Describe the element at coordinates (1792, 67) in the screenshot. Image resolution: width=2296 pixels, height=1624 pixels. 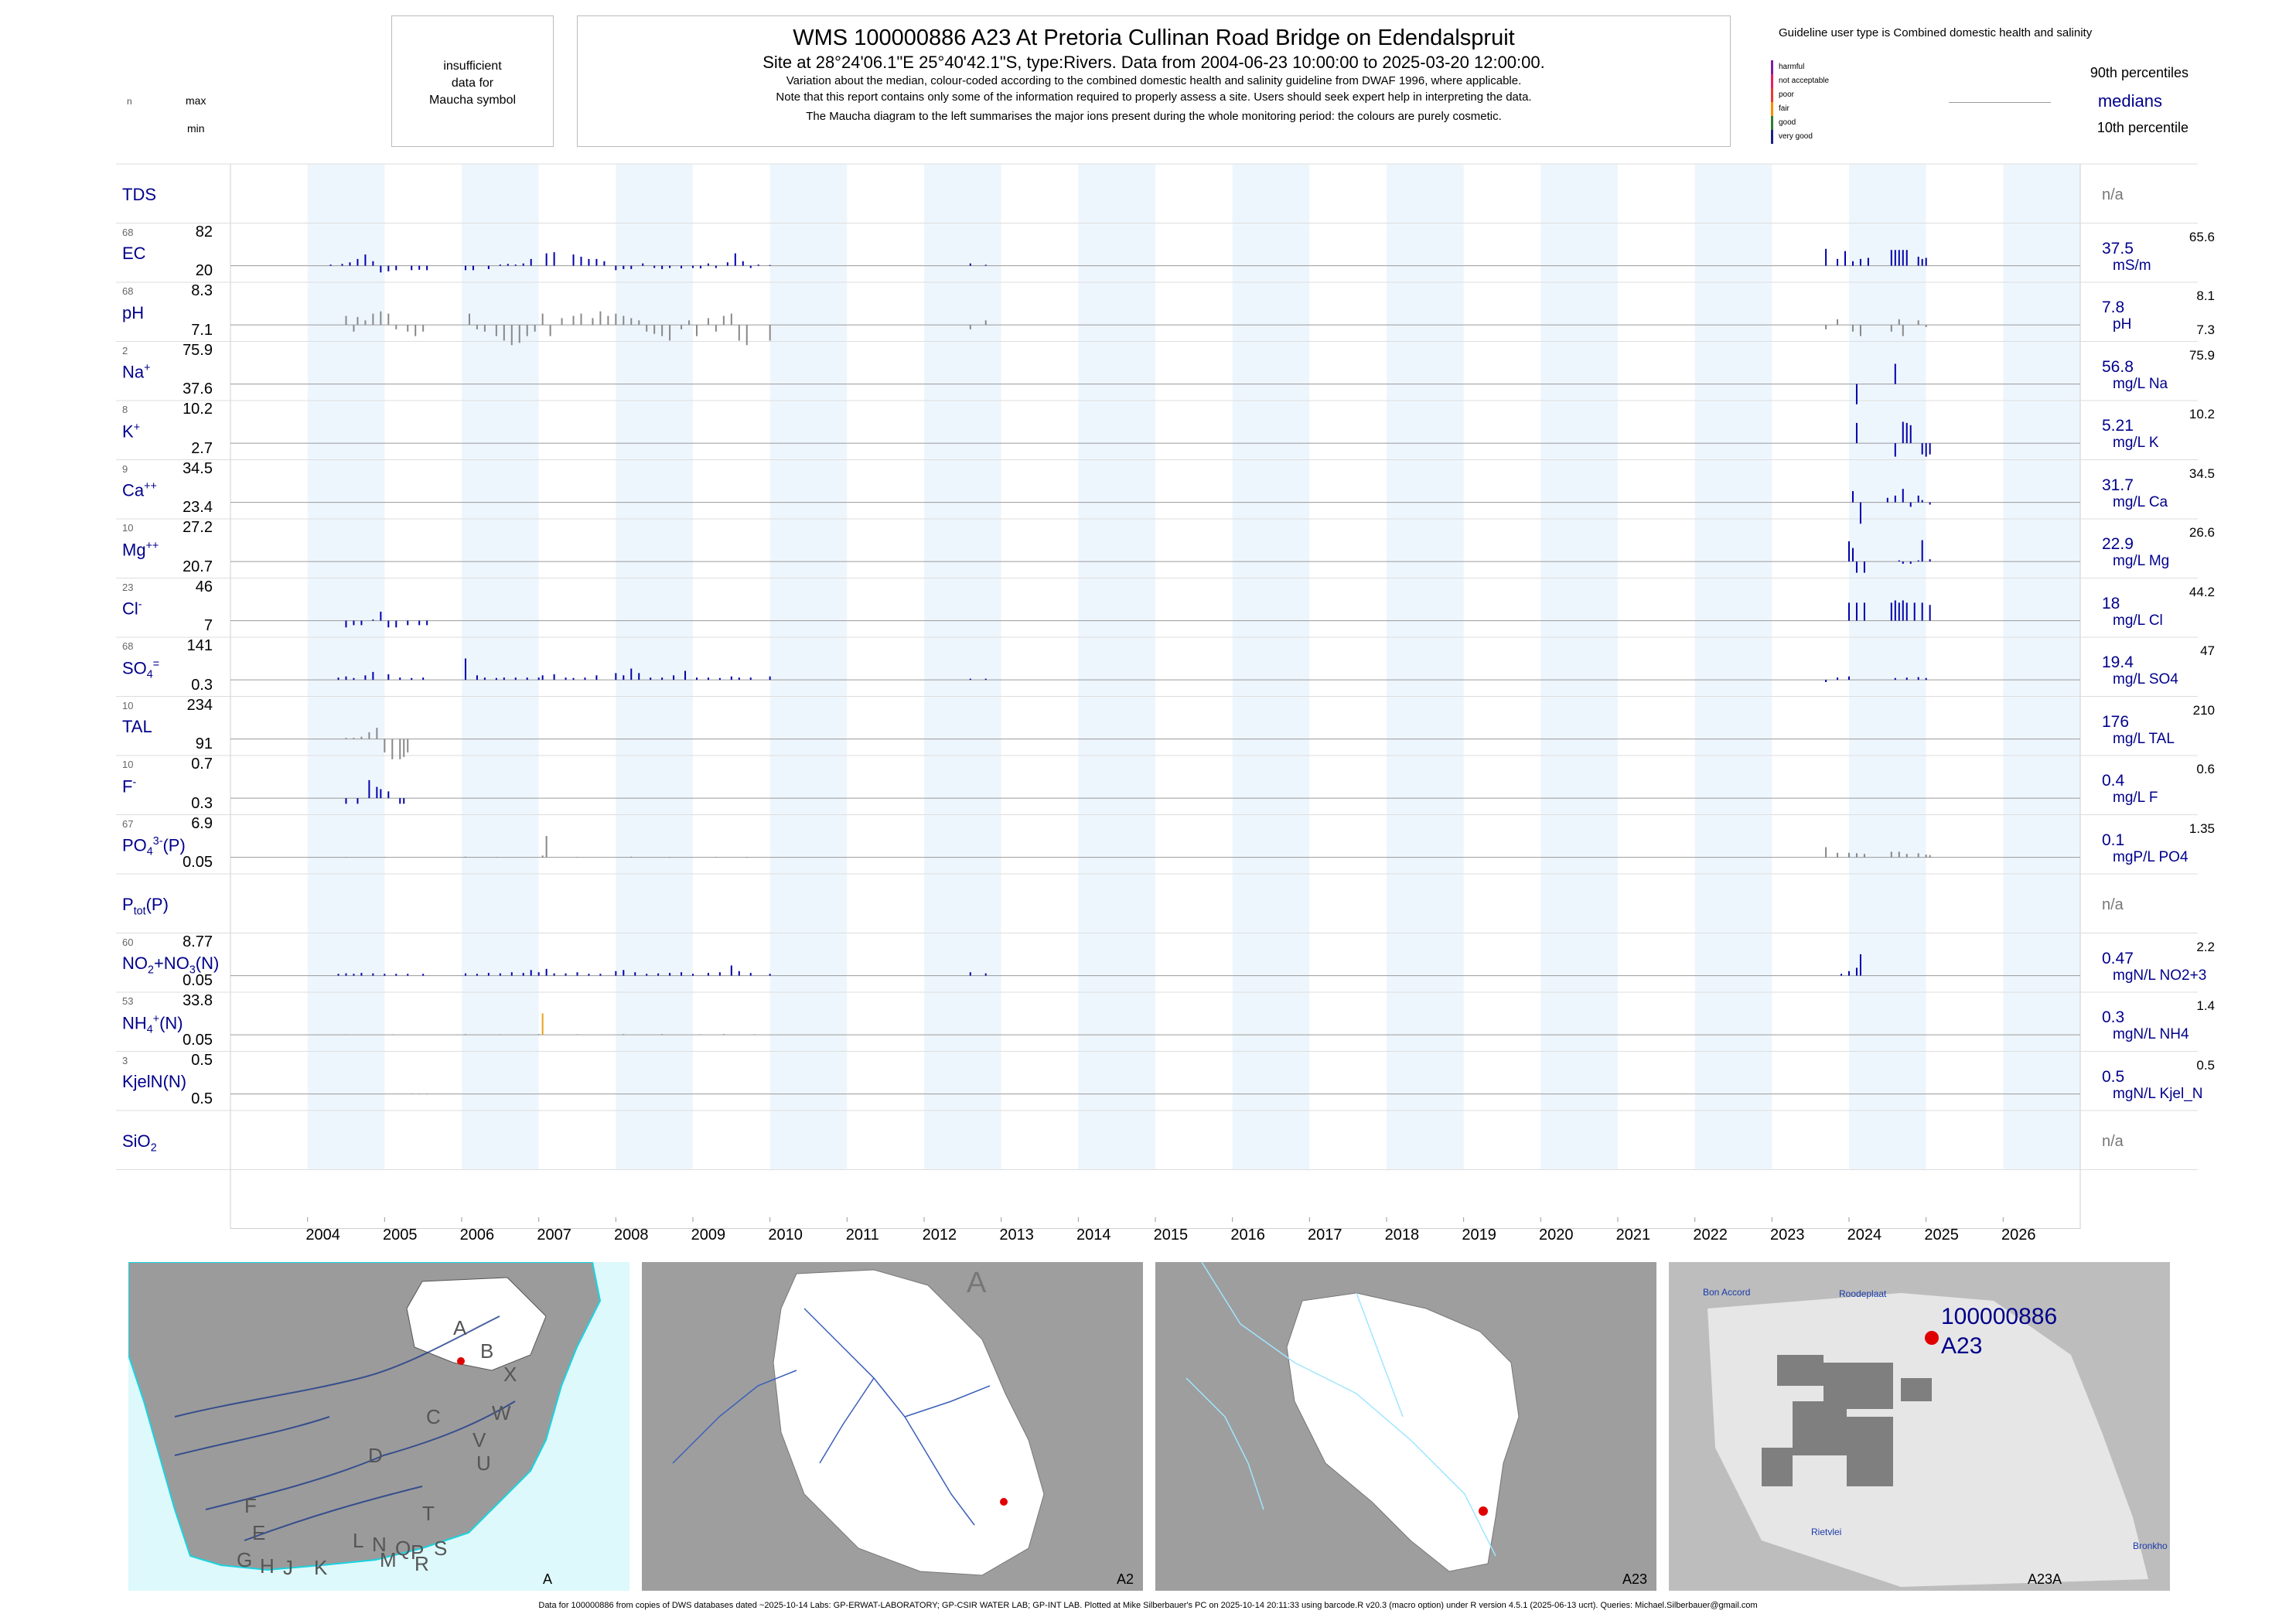
I see `guideline-label: harmful` at that location.